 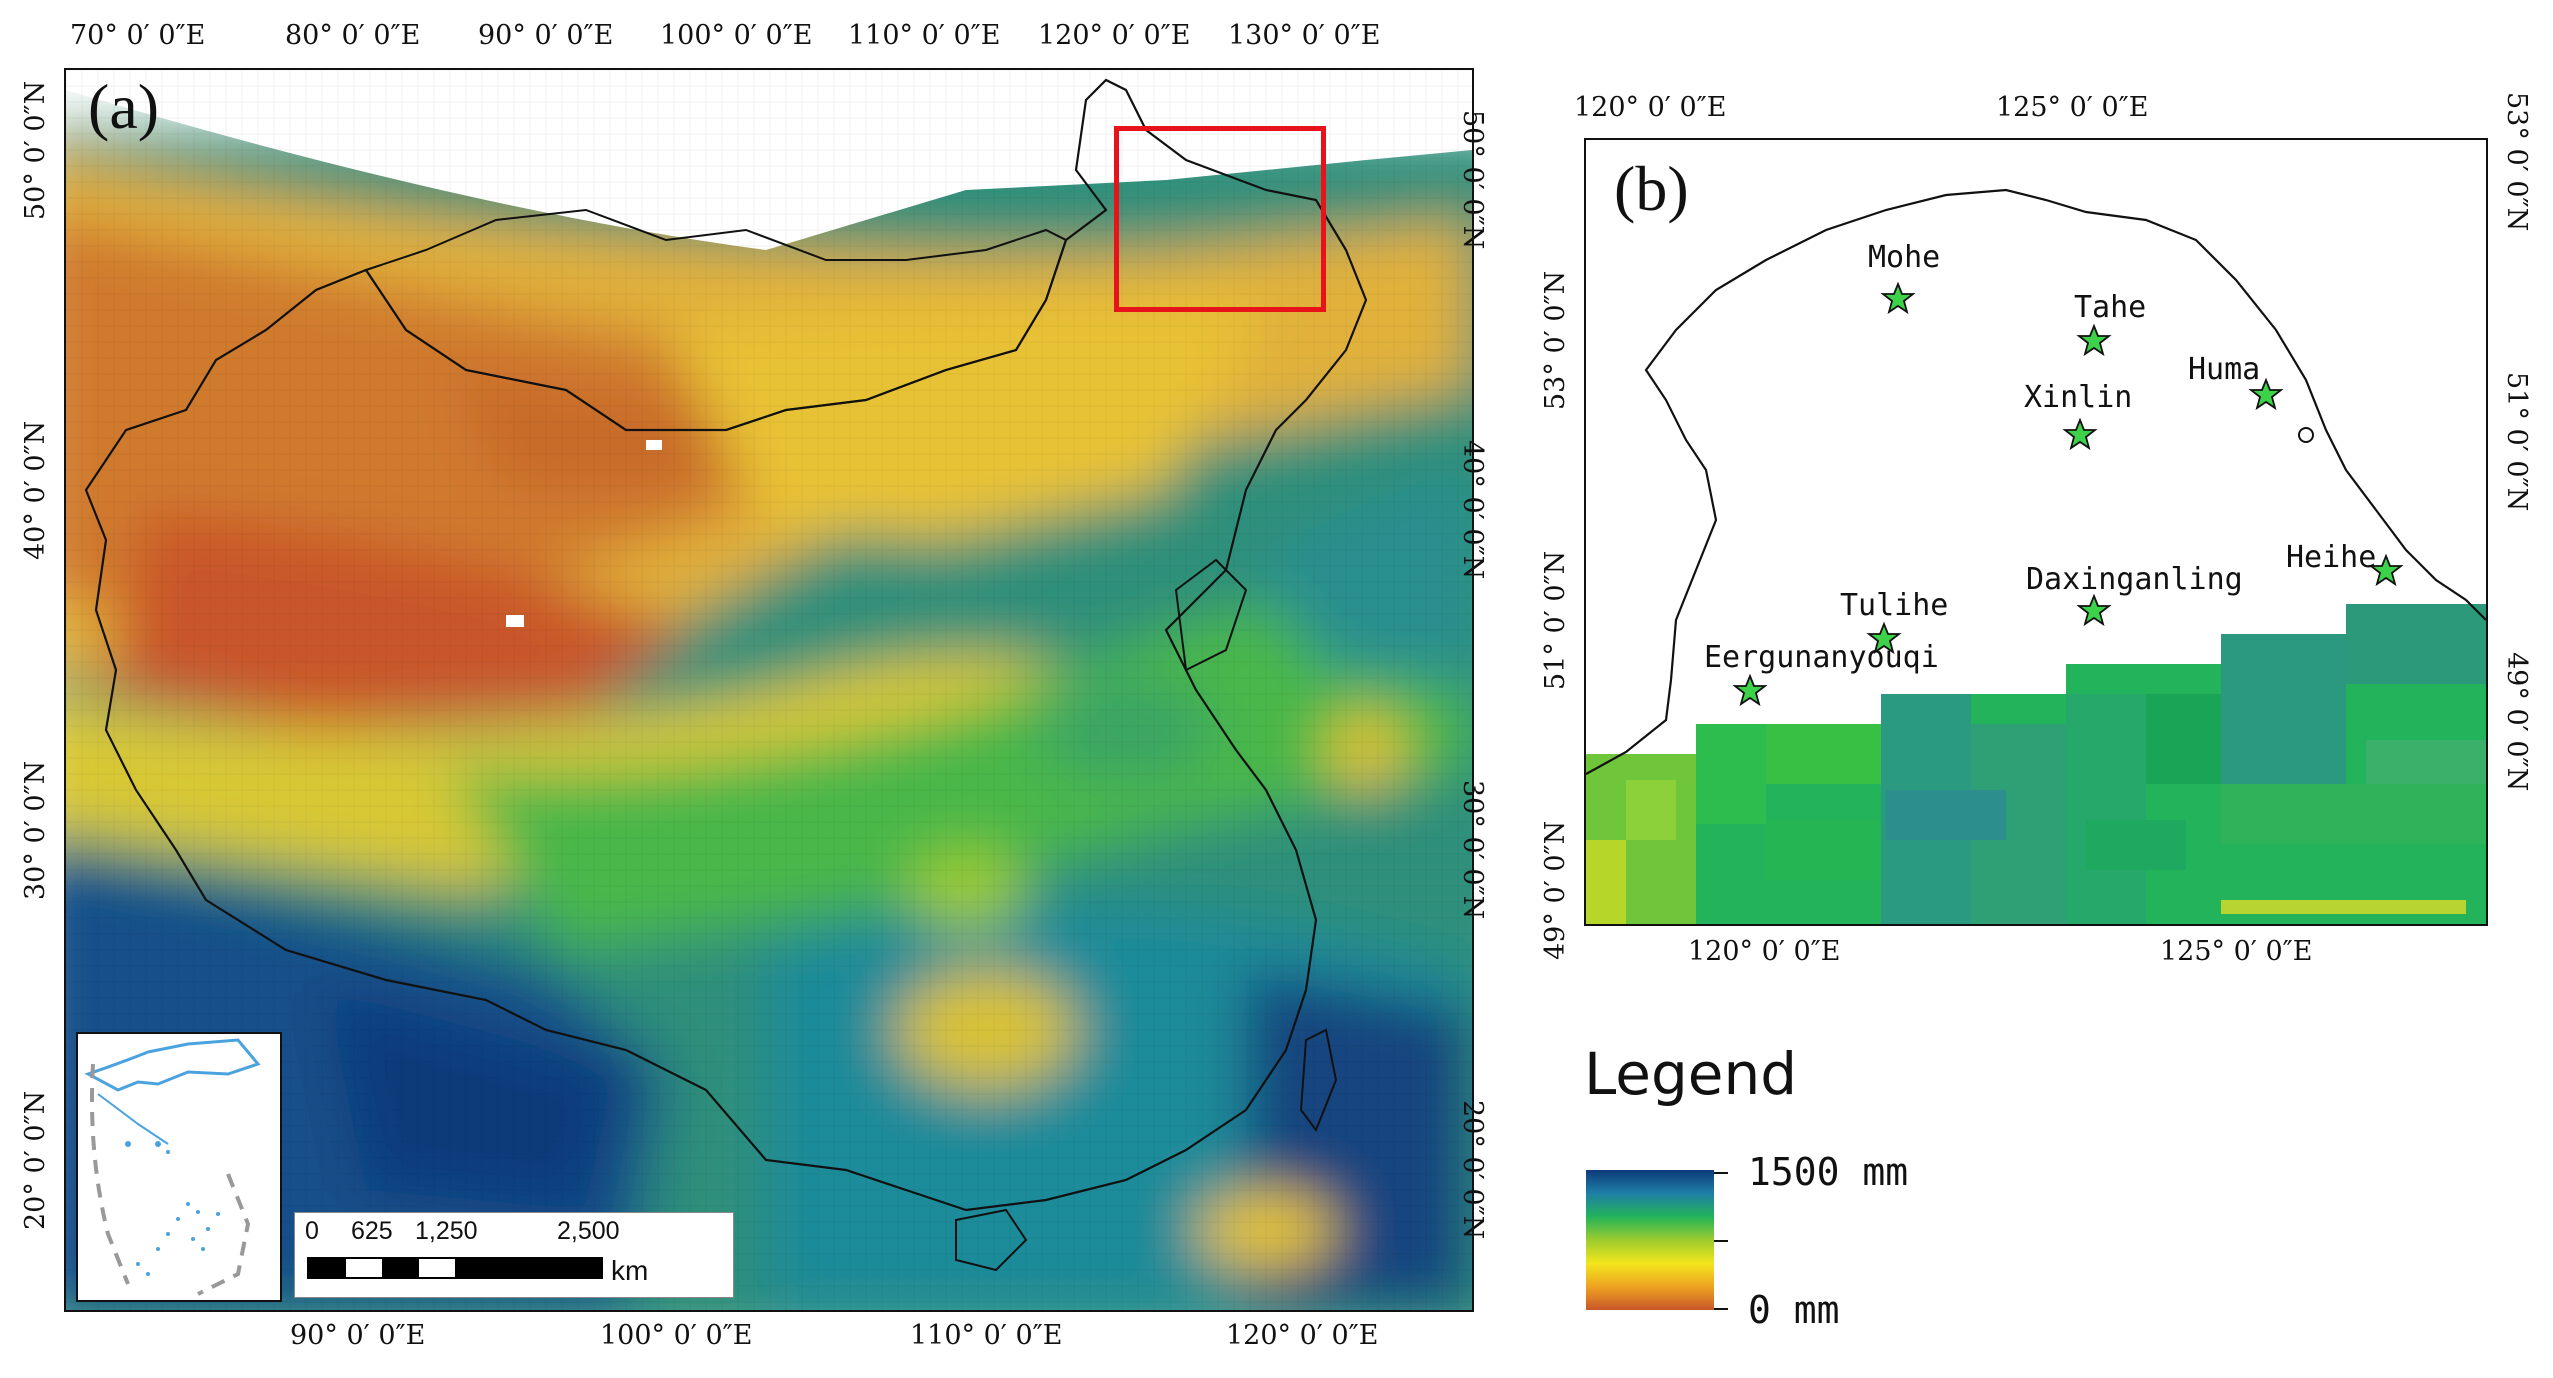 I want to click on b-left-tick-51: 51° 0′ 0″N, so click(x=1555, y=620).